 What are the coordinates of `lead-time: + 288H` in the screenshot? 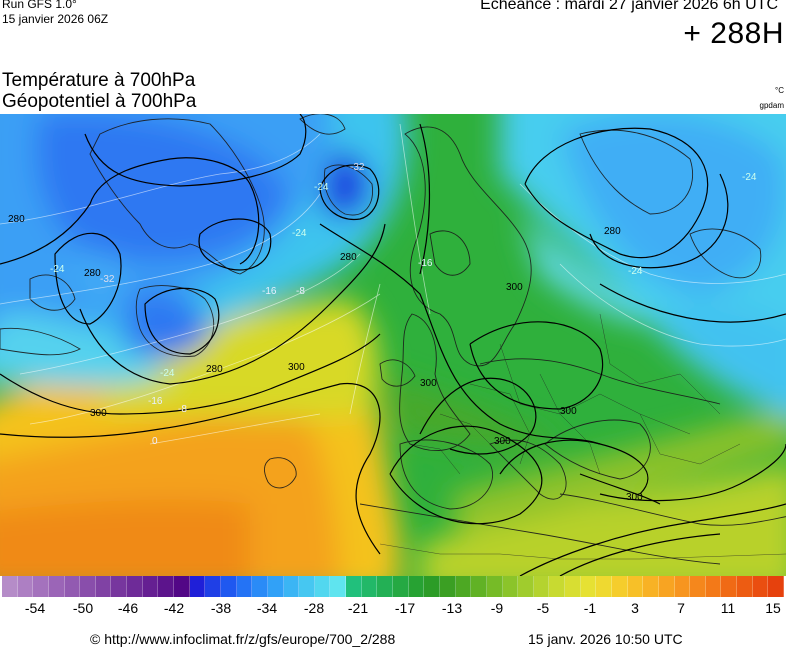 It's located at (733, 33).